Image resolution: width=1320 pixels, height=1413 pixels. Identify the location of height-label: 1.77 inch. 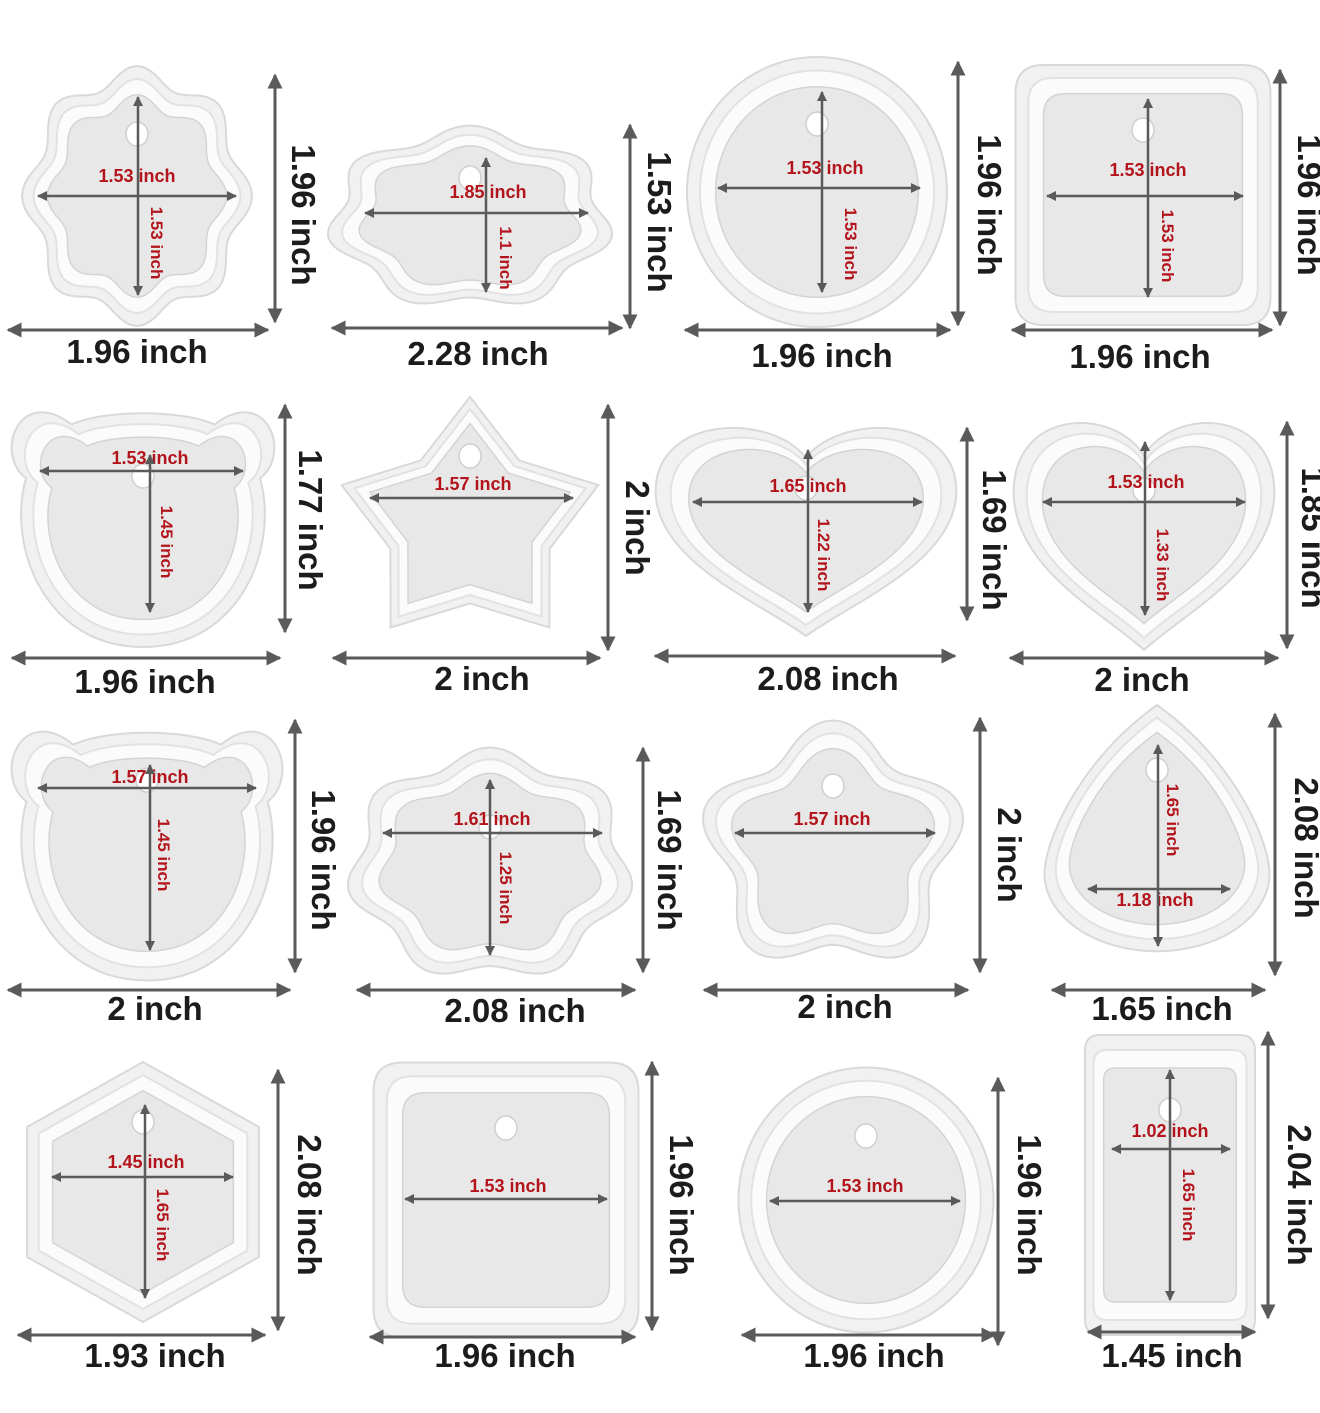
(310, 519).